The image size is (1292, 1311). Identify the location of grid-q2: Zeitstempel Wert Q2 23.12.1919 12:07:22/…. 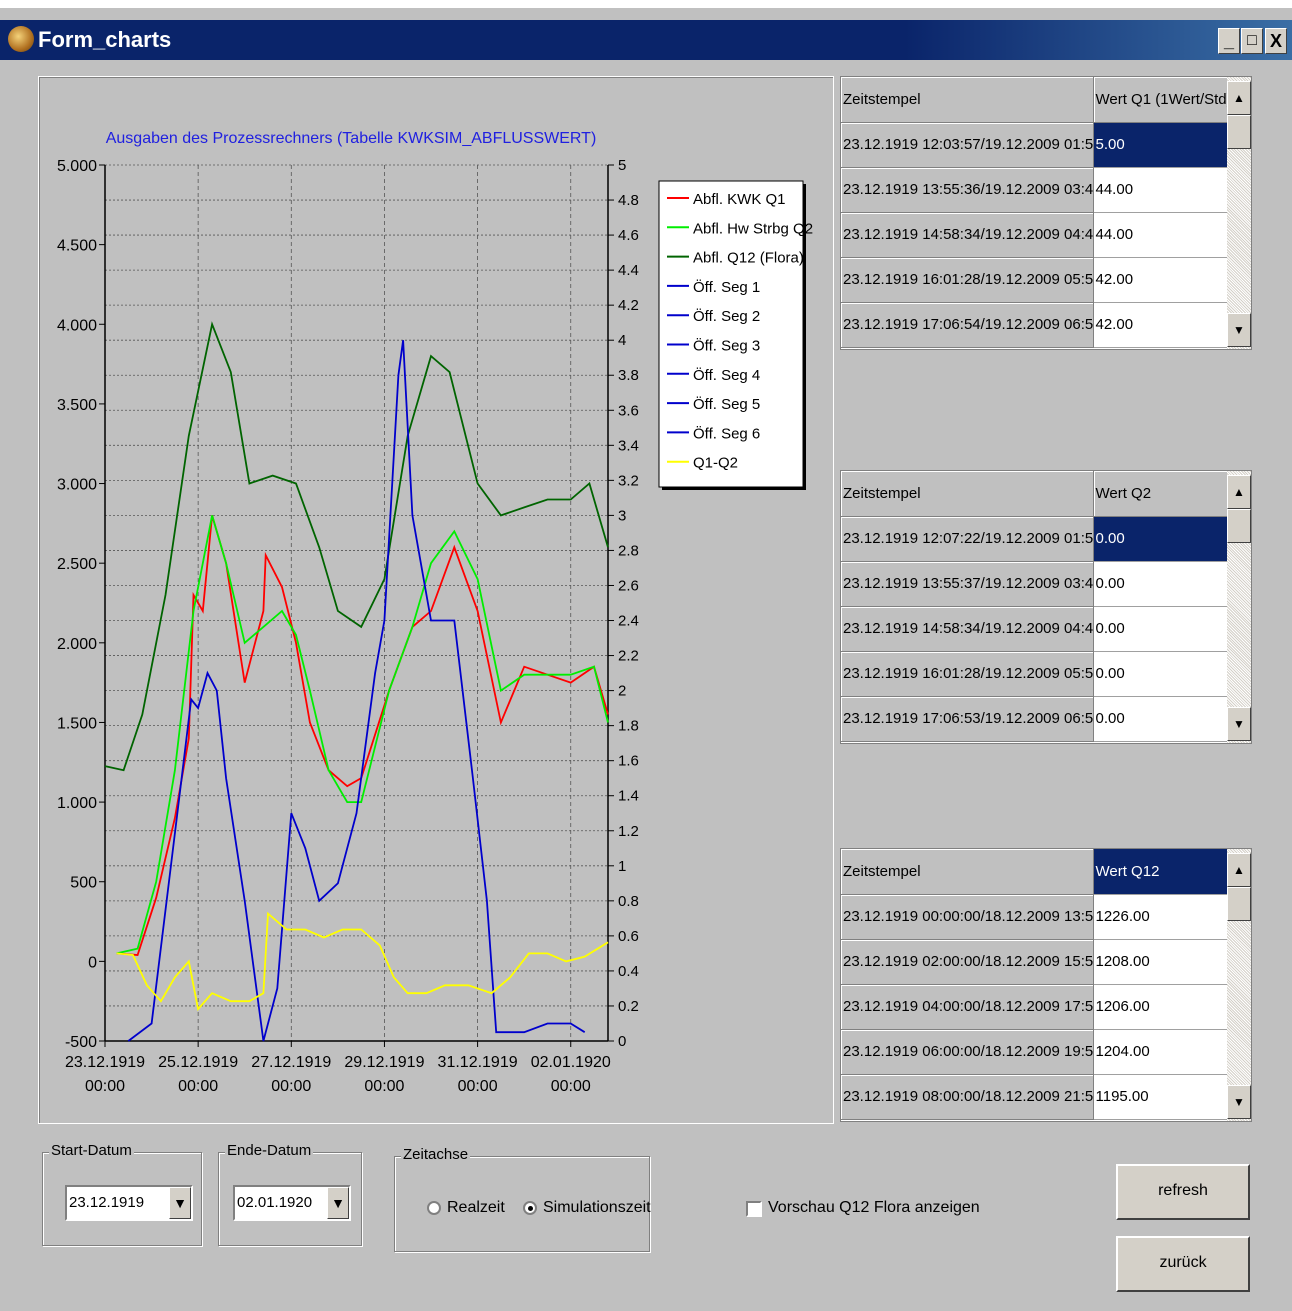
(1046, 607).